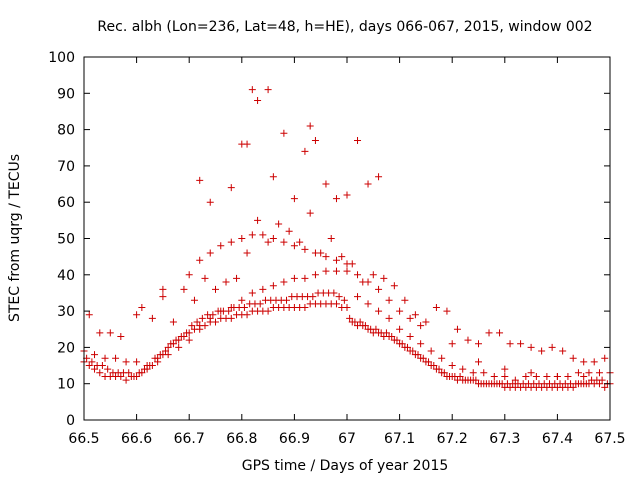 This screenshot has width=640, height=480. Describe the element at coordinates (70, 421) in the screenshot. I see `y-tick-label: 0` at that location.